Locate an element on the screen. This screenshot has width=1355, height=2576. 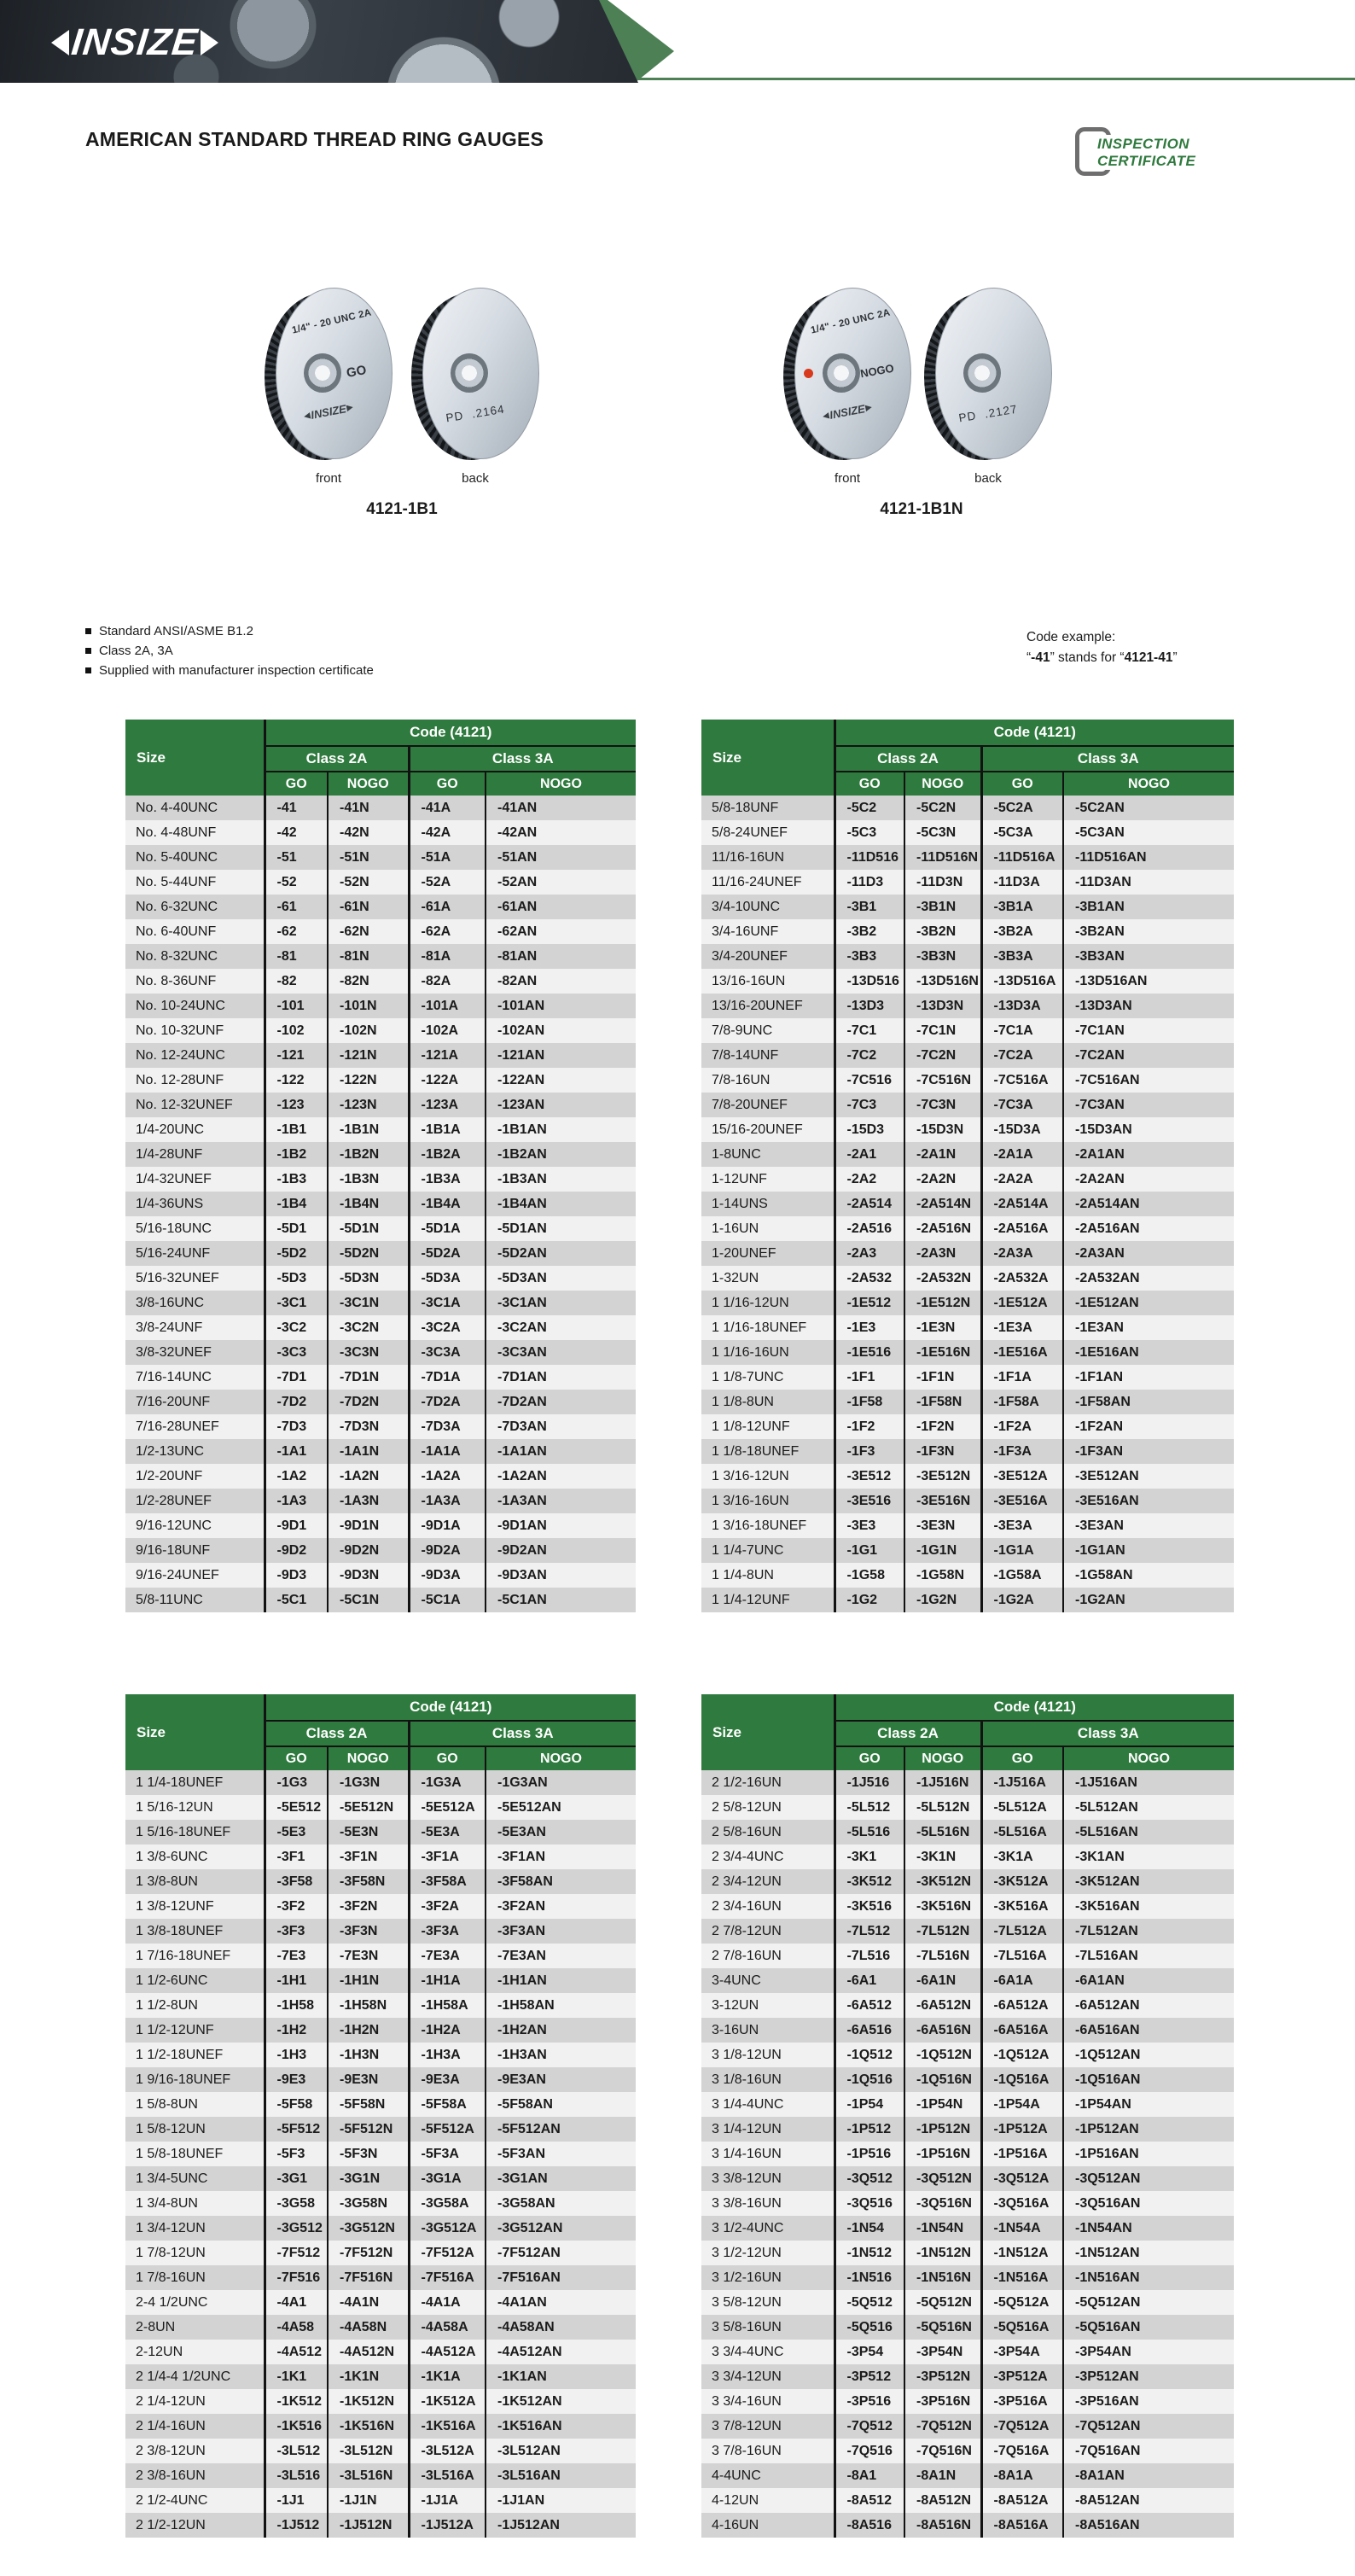
table-row: 7/8-14UNF -7C2 -7C2N -7C2A -7C2AN is located at coordinates (967, 1055).